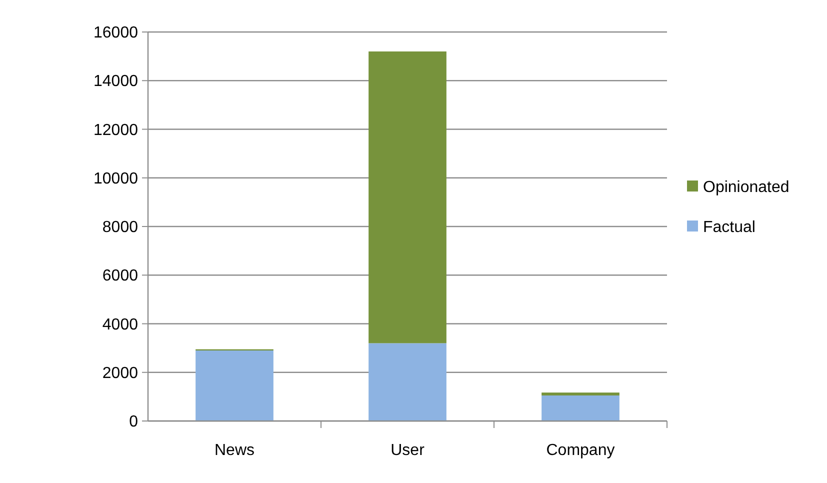 Image resolution: width=827 pixels, height=483 pixels. I want to click on x-tick-label: Company, so click(580, 450).